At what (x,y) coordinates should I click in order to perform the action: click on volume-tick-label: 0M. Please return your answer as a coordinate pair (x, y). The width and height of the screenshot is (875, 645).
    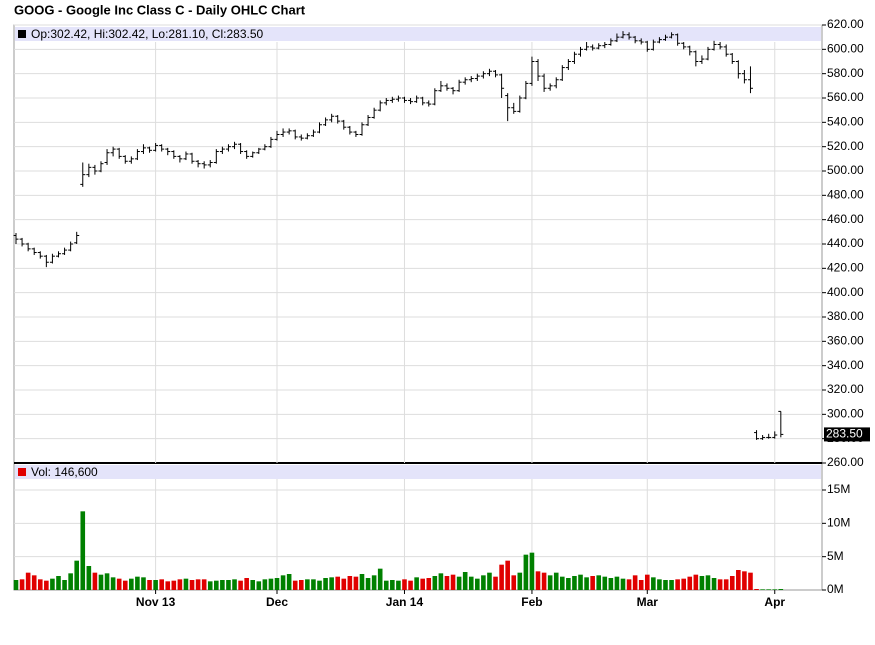
    Looking at the image, I should click on (835, 589).